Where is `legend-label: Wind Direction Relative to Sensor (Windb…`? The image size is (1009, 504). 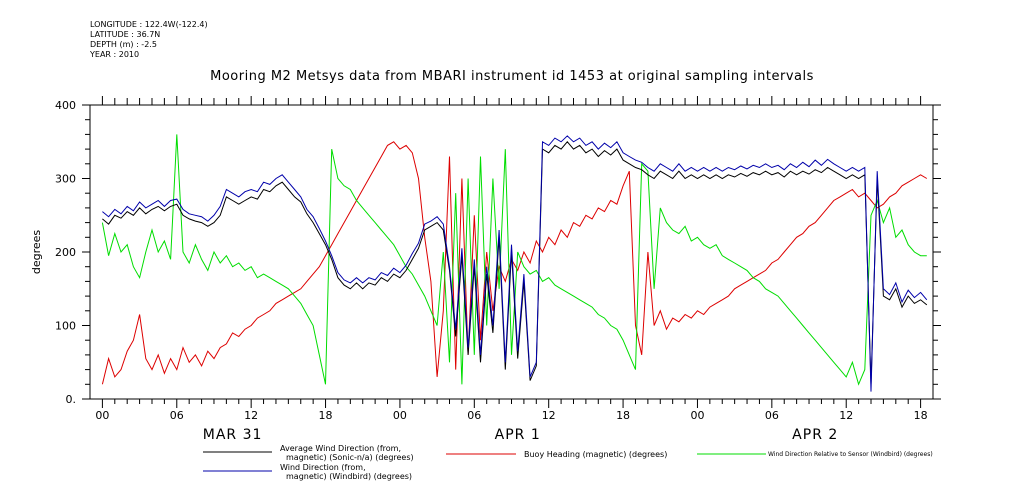 legend-label: Wind Direction Relative to Sensor (Windb… is located at coordinates (850, 454).